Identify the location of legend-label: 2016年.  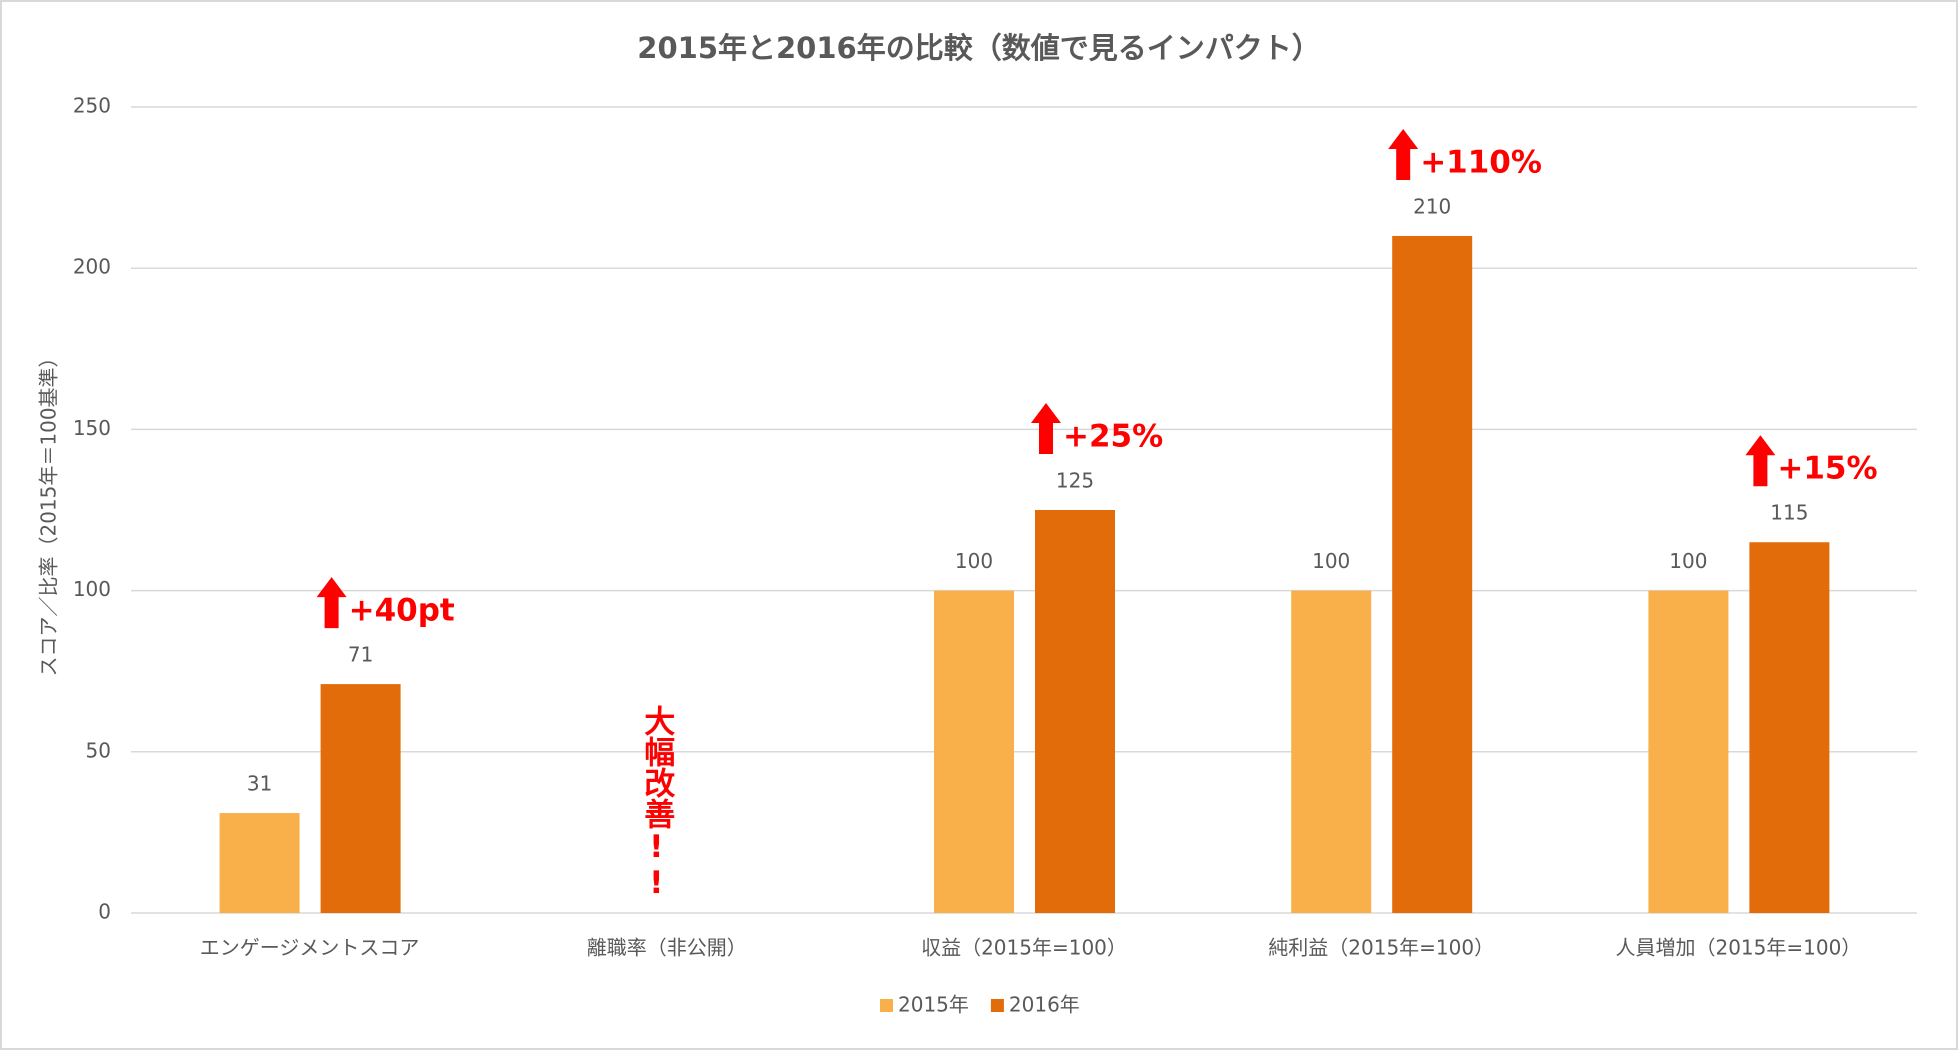
(1044, 1005).